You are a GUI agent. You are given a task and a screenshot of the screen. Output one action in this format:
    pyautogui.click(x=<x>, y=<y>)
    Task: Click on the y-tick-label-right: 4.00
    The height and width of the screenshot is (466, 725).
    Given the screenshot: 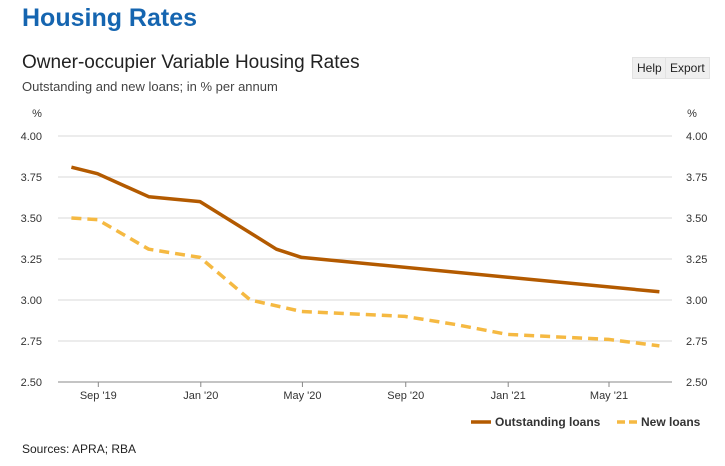 What is the action you would take?
    pyautogui.click(x=696, y=137)
    